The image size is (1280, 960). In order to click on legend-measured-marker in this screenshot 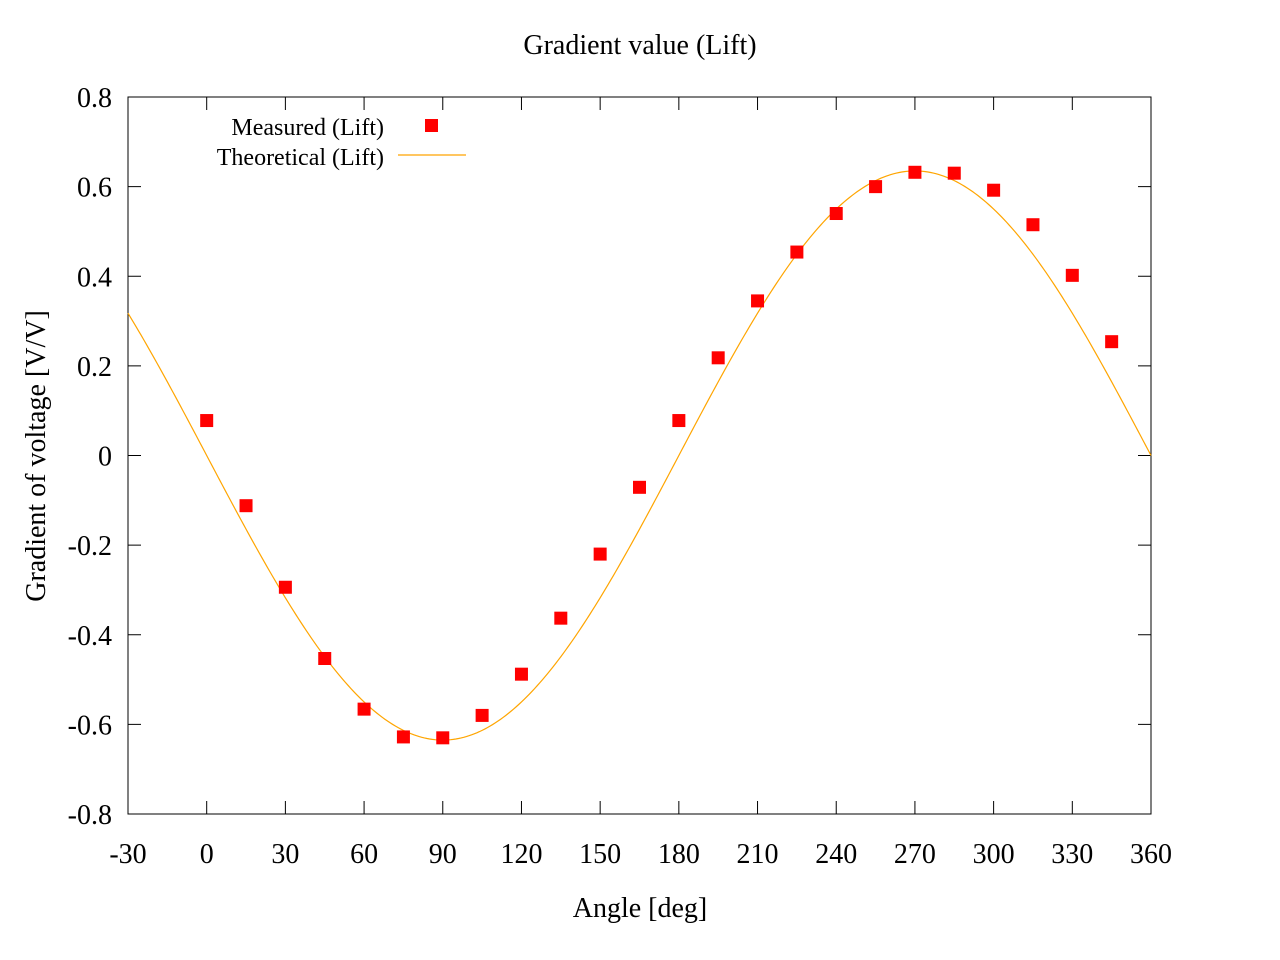, I will do `click(431, 125)`.